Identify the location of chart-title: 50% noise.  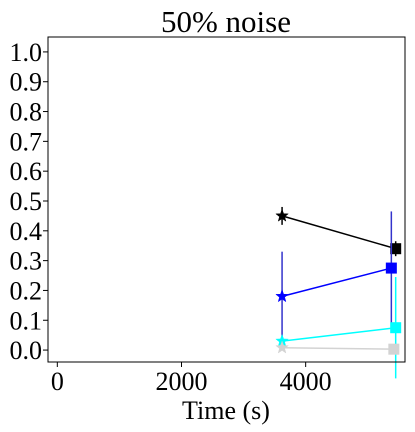
(226, 21).